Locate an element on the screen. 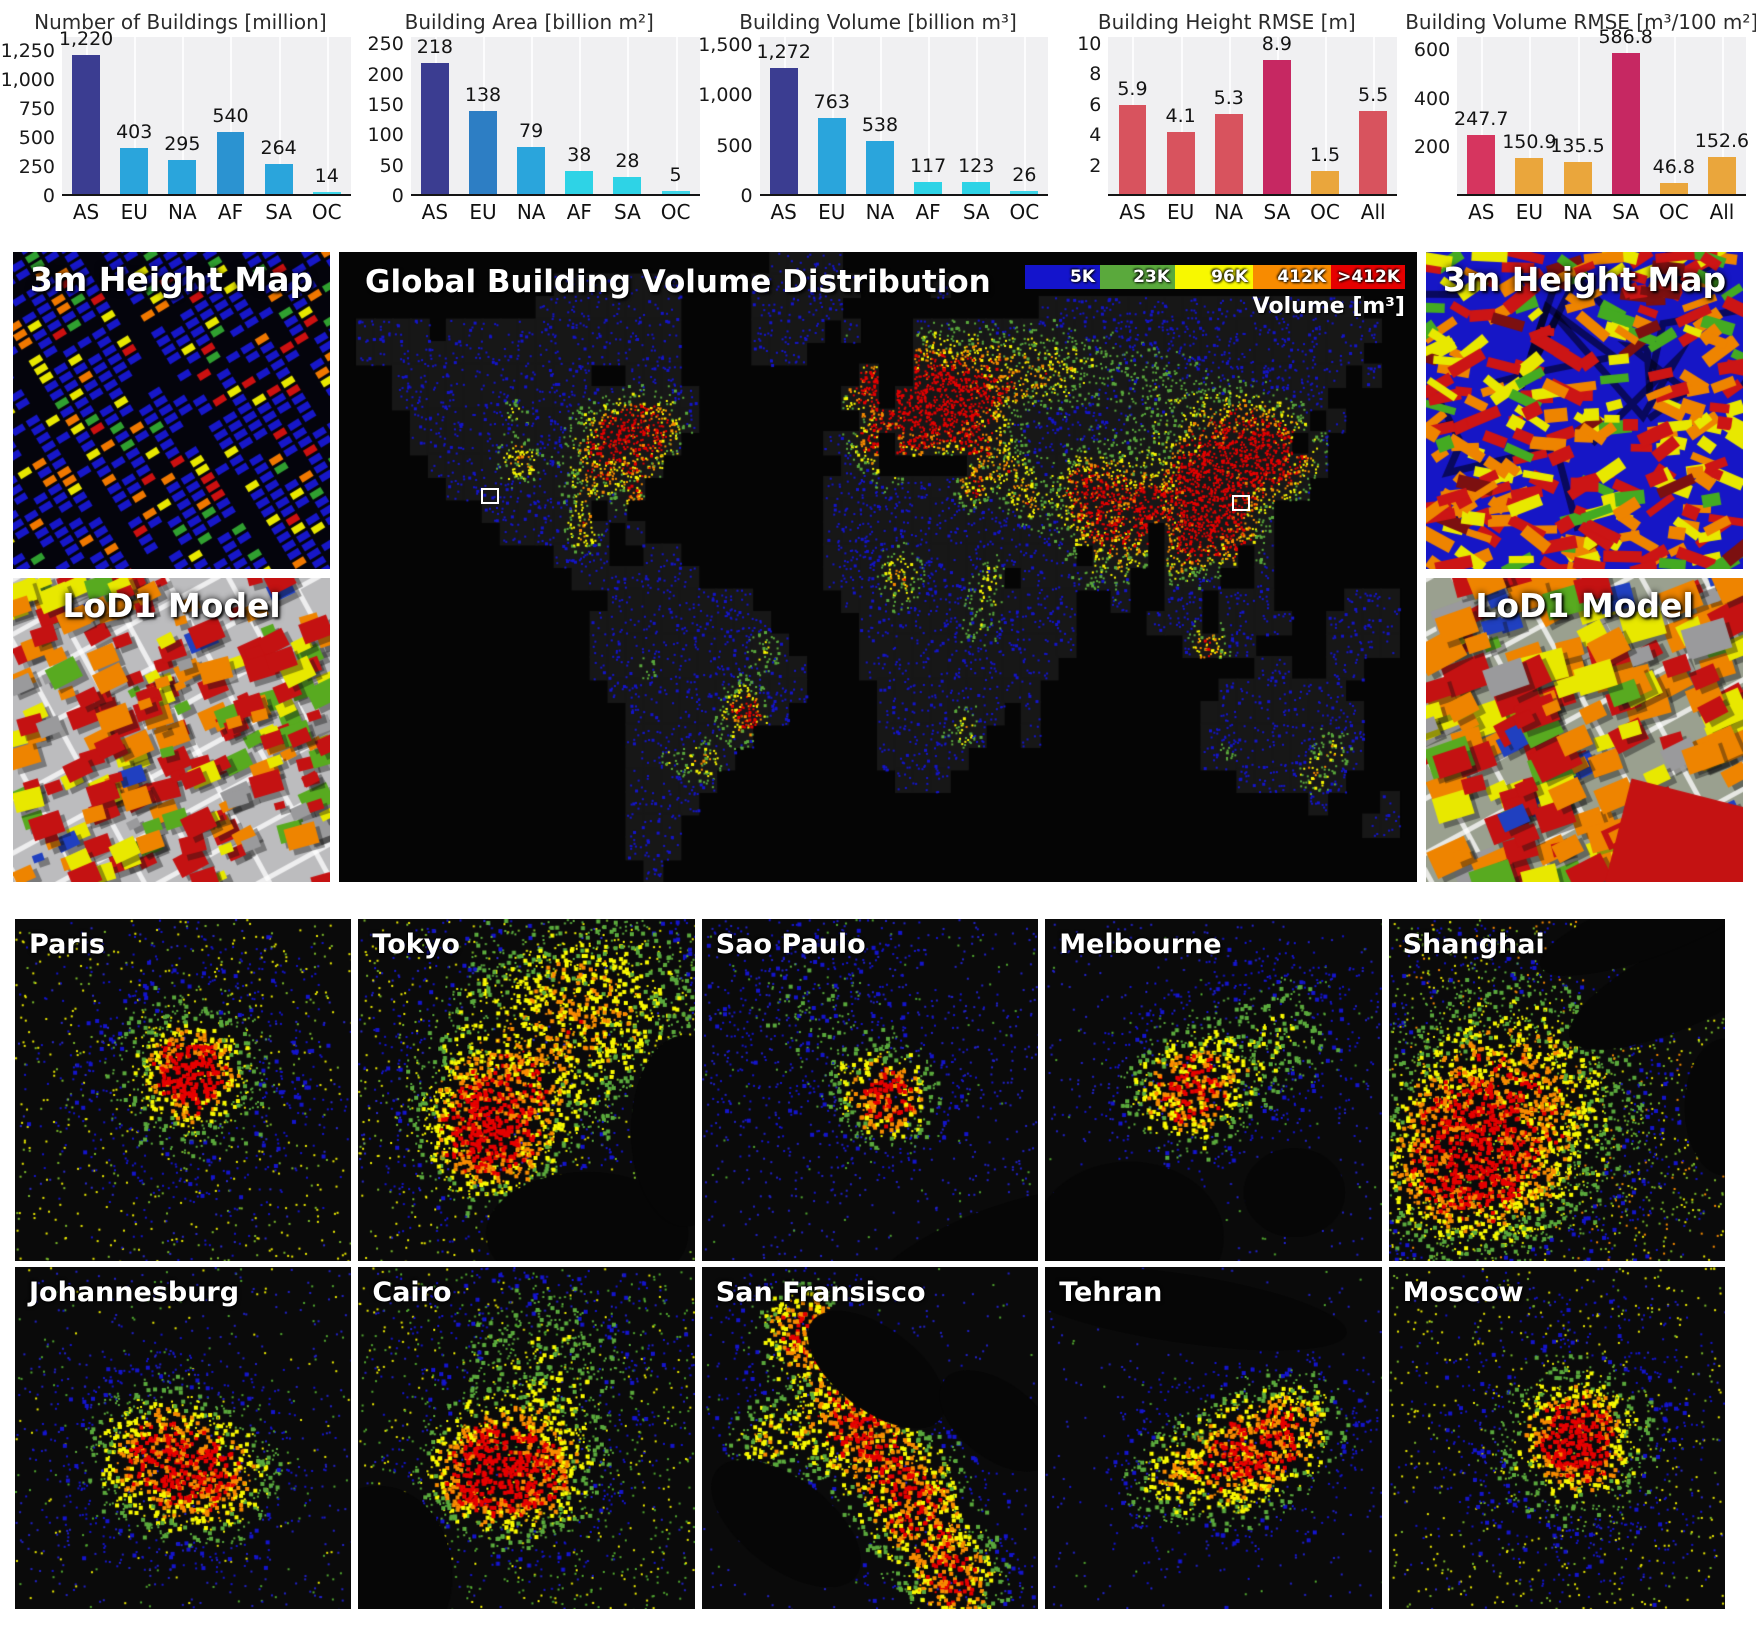  bar-all is located at coordinates (1722, 175).